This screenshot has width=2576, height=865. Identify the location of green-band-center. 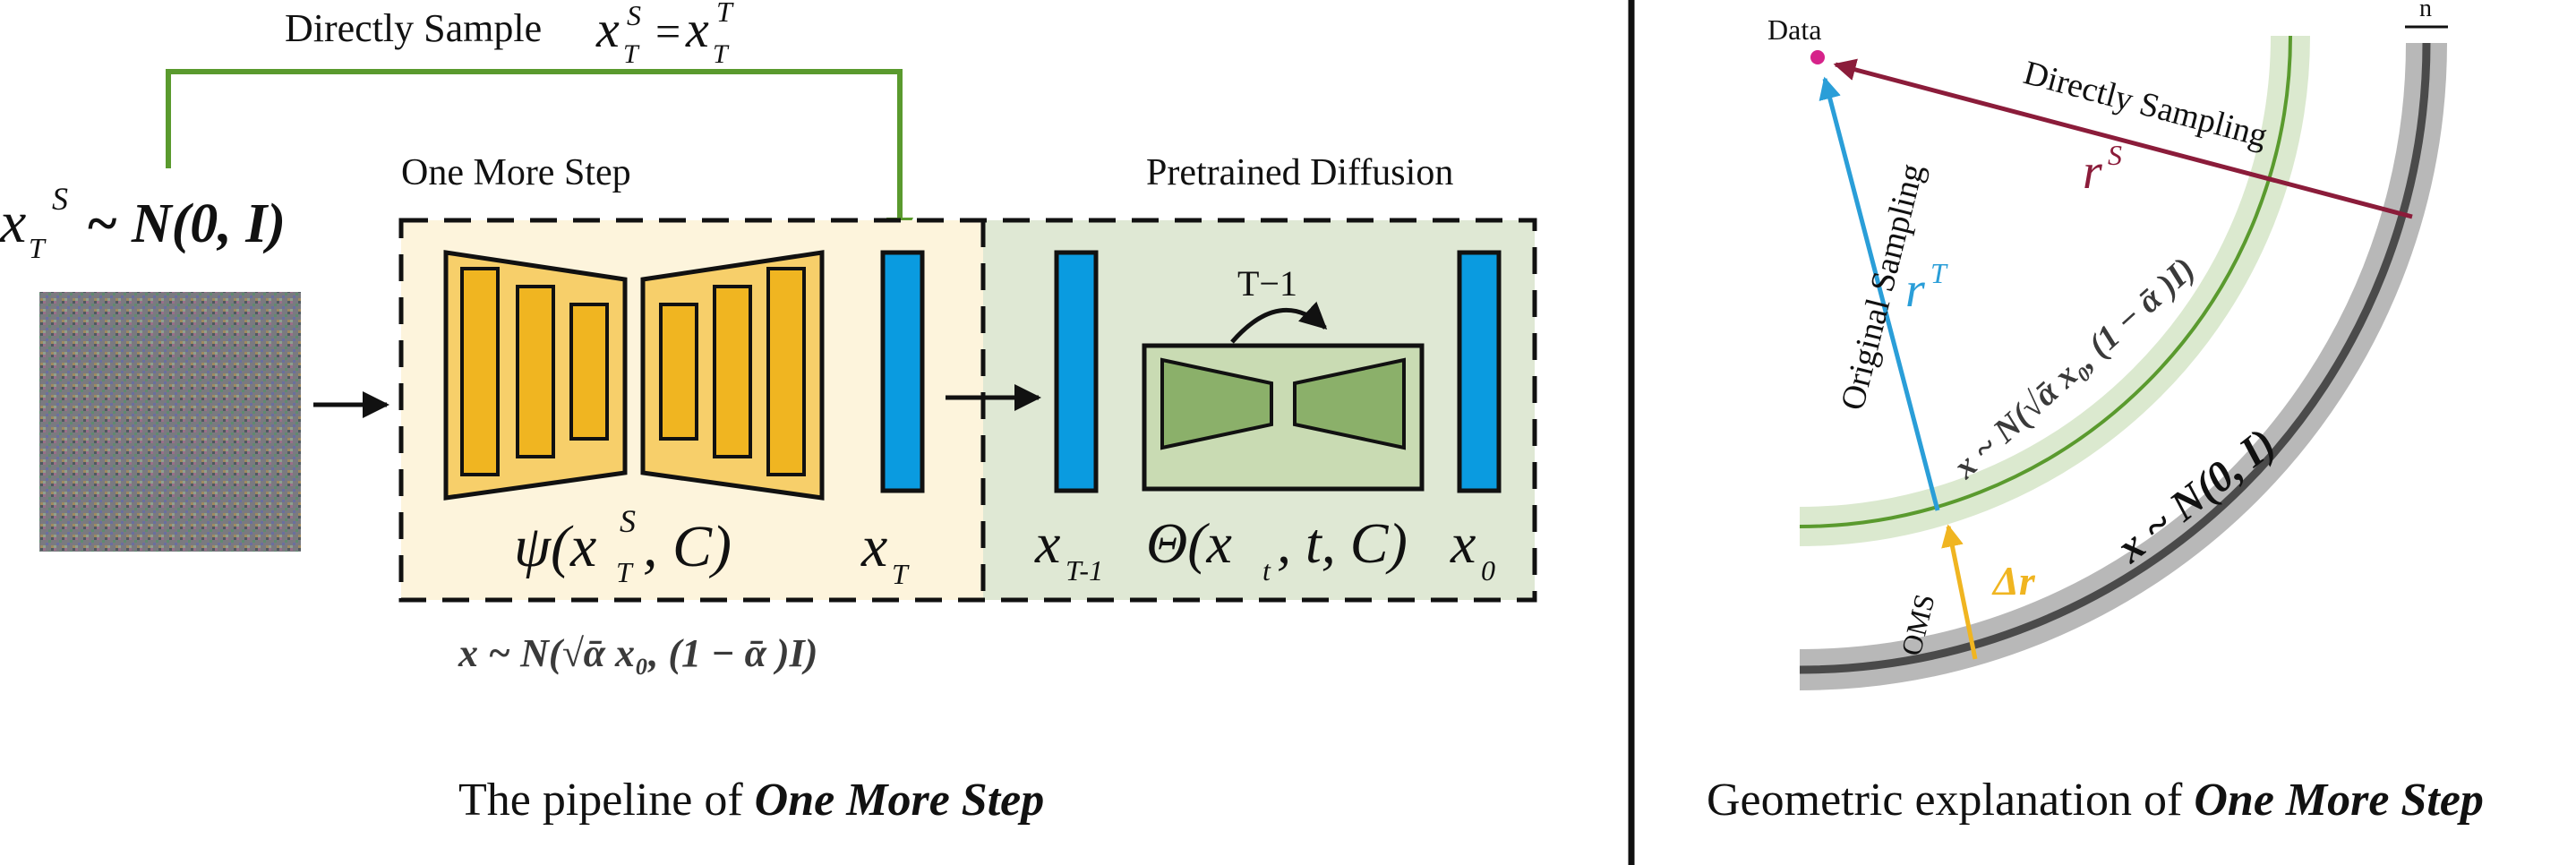
(2045, 282).